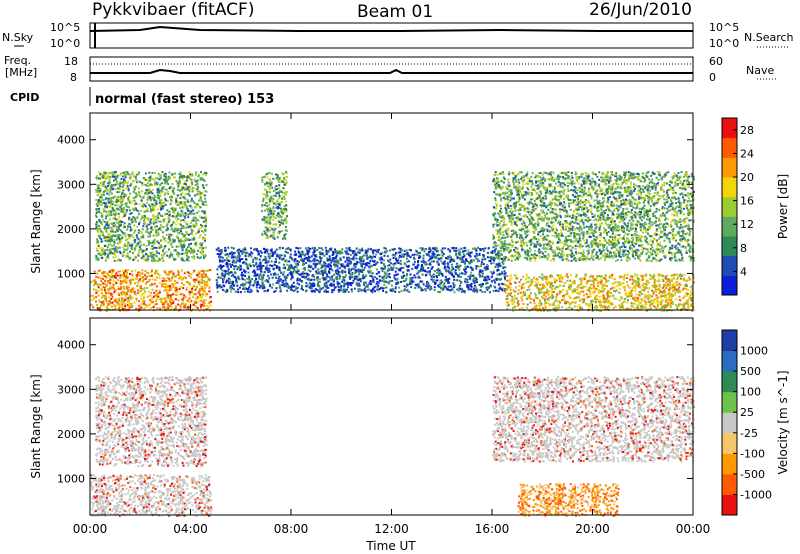 The height and width of the screenshot is (554, 800). Describe the element at coordinates (391, 28) in the screenshot. I see `nsky-trace` at that location.